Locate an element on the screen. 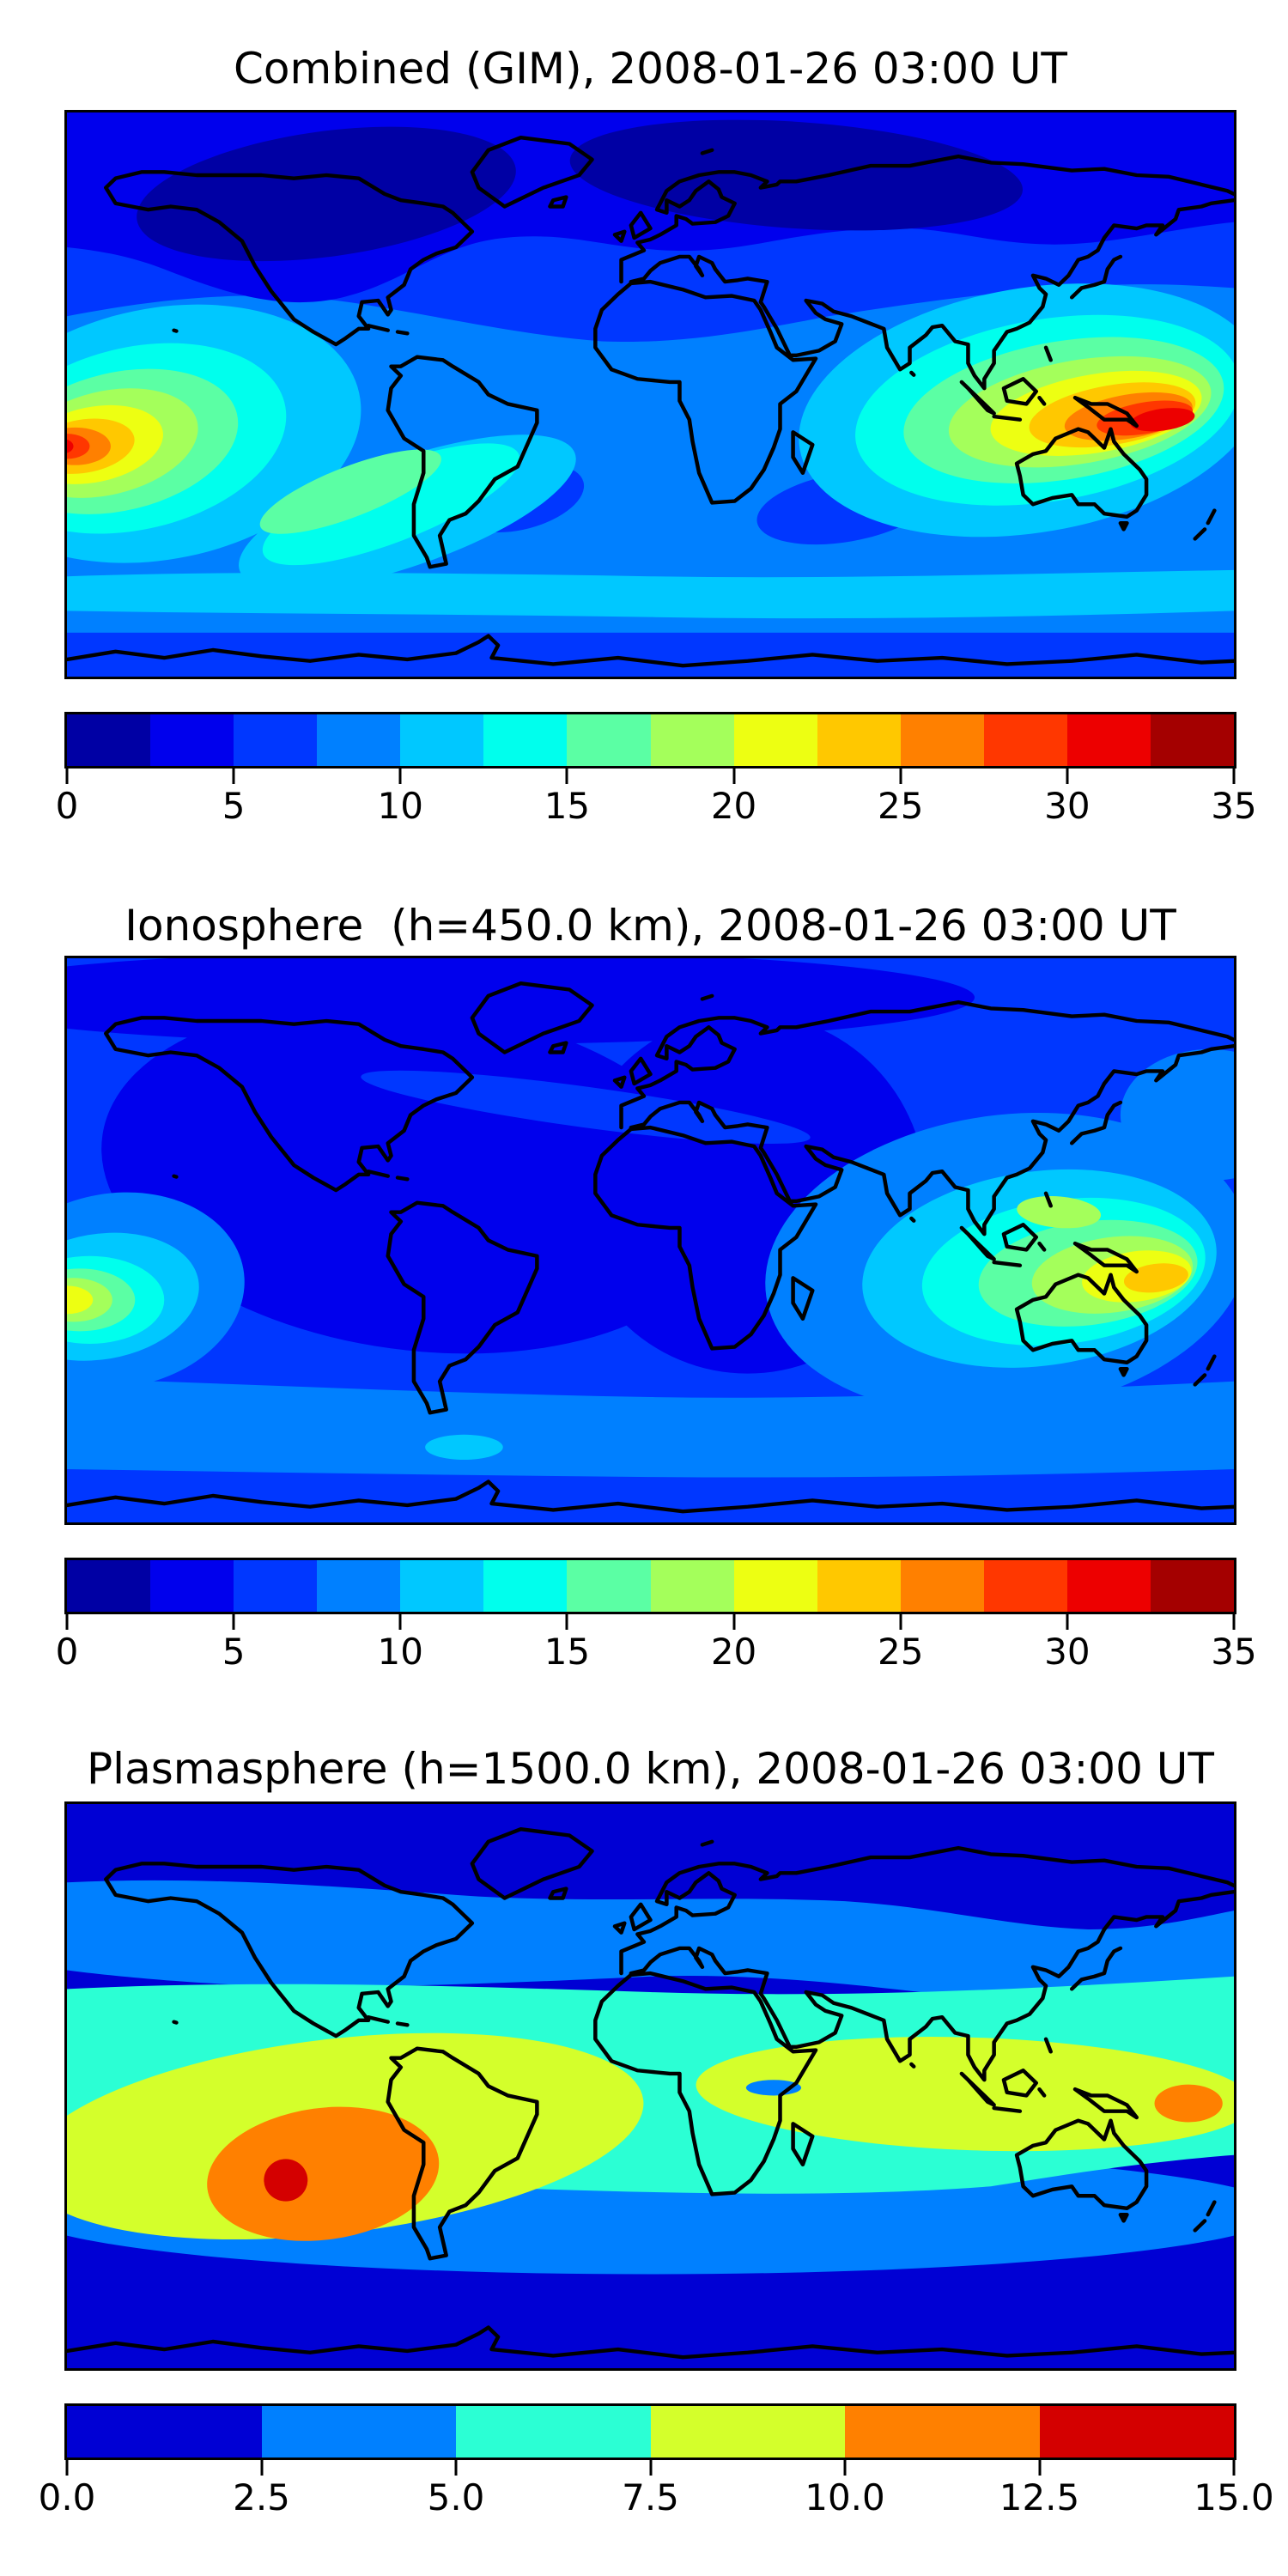 Image resolution: width=1288 pixels, height=2576 pixels. hotspot-cores is located at coordinates (629, 1283).